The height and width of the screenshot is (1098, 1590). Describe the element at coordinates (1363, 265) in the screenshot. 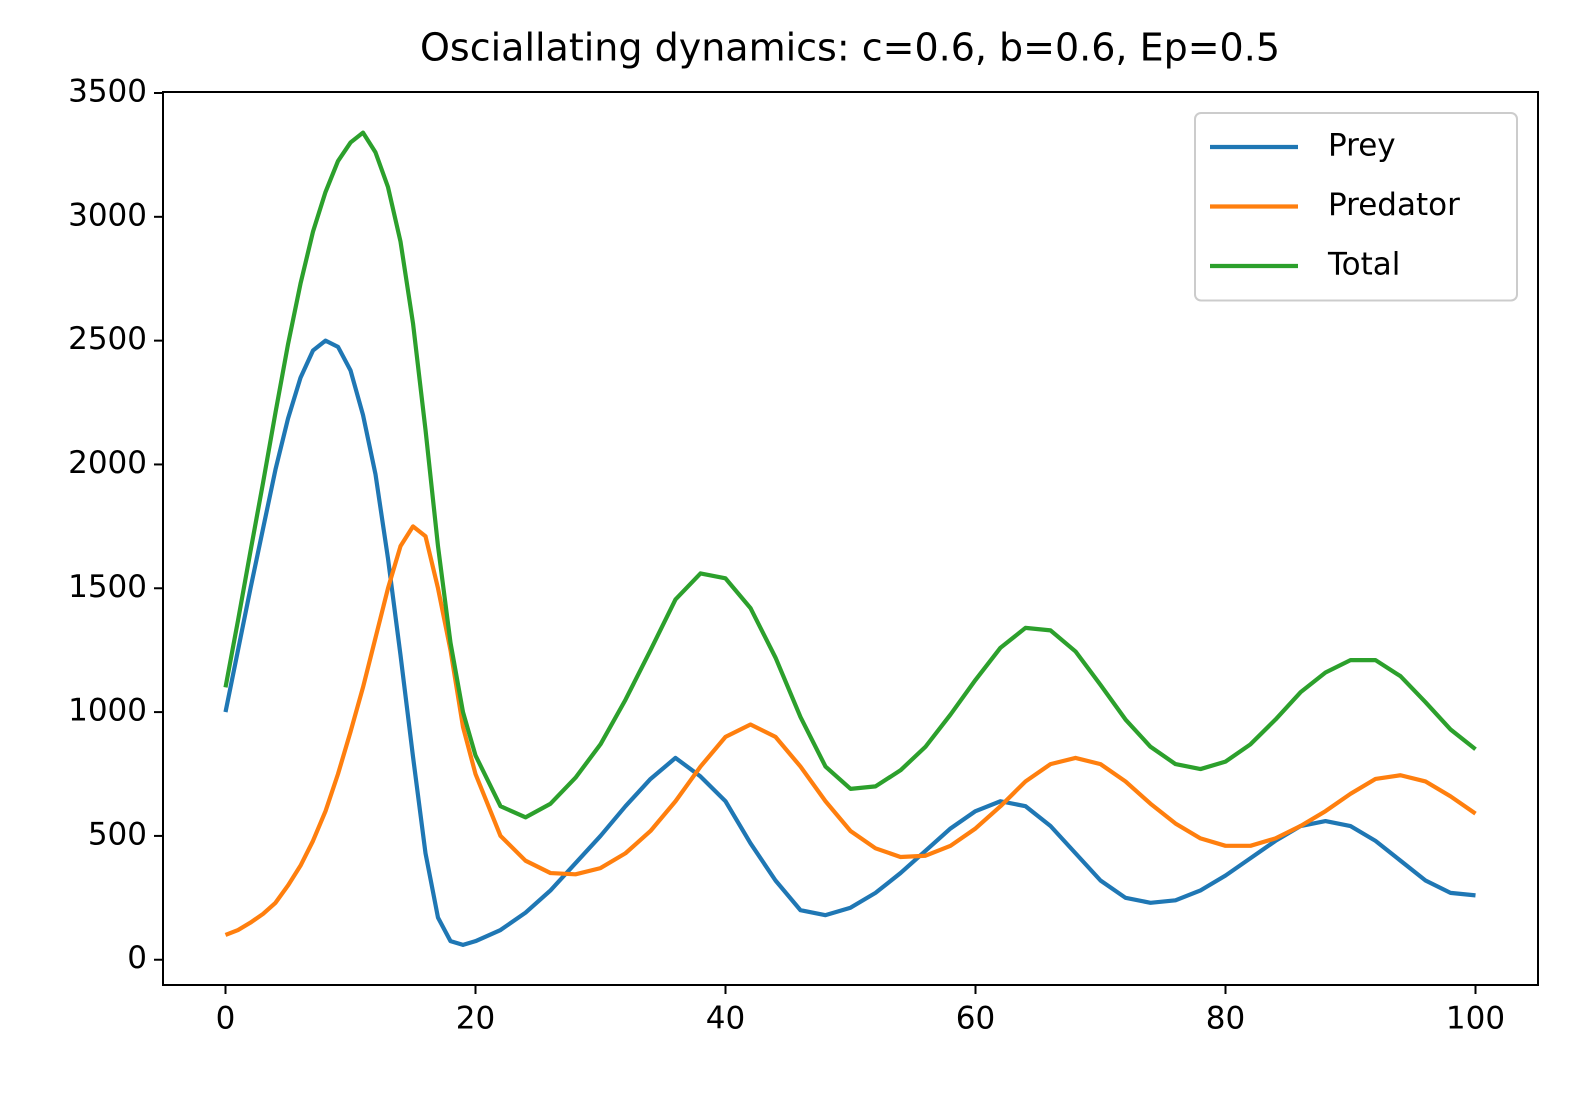

I see `legend-label: Total` at that location.